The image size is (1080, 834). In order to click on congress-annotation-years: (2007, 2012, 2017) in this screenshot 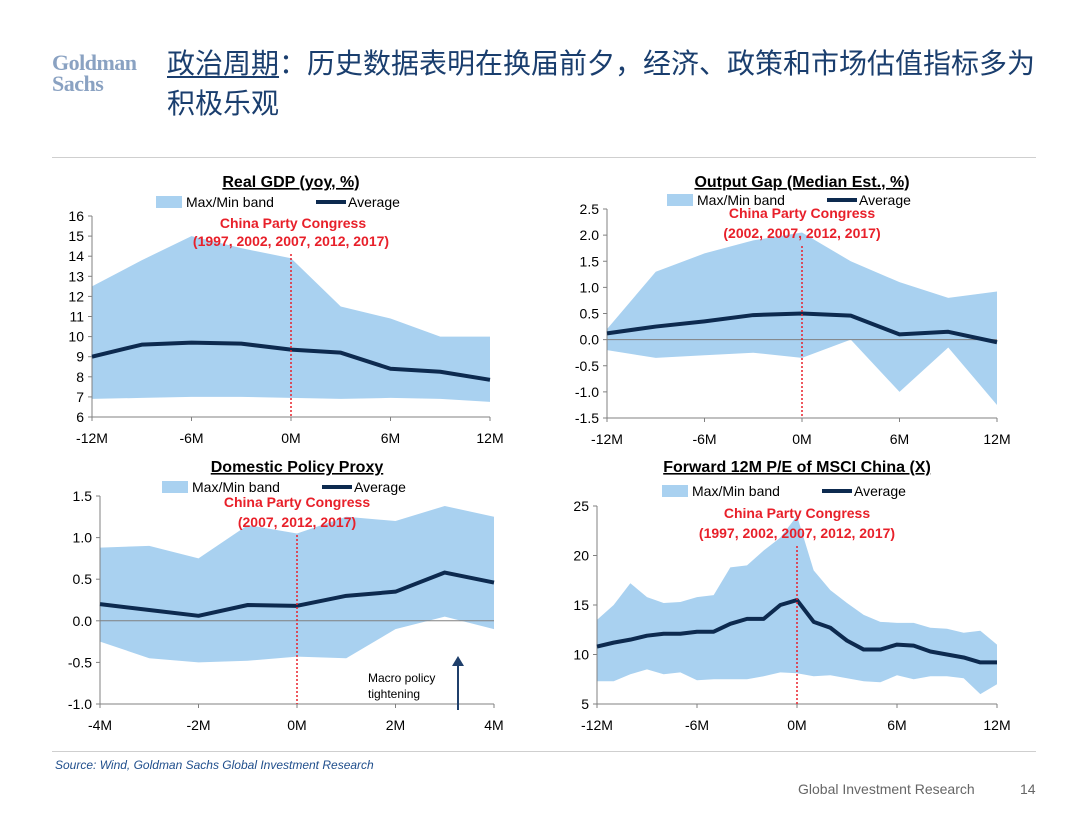, I will do `click(297, 522)`.